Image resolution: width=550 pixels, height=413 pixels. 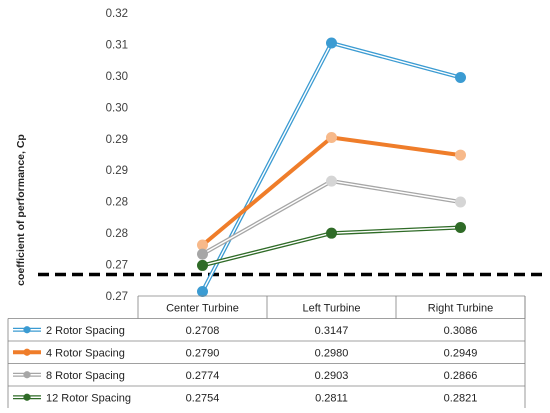 What do you see at coordinates (461, 376) in the screenshot?
I see `table-value-cell: 0.2866` at bounding box center [461, 376].